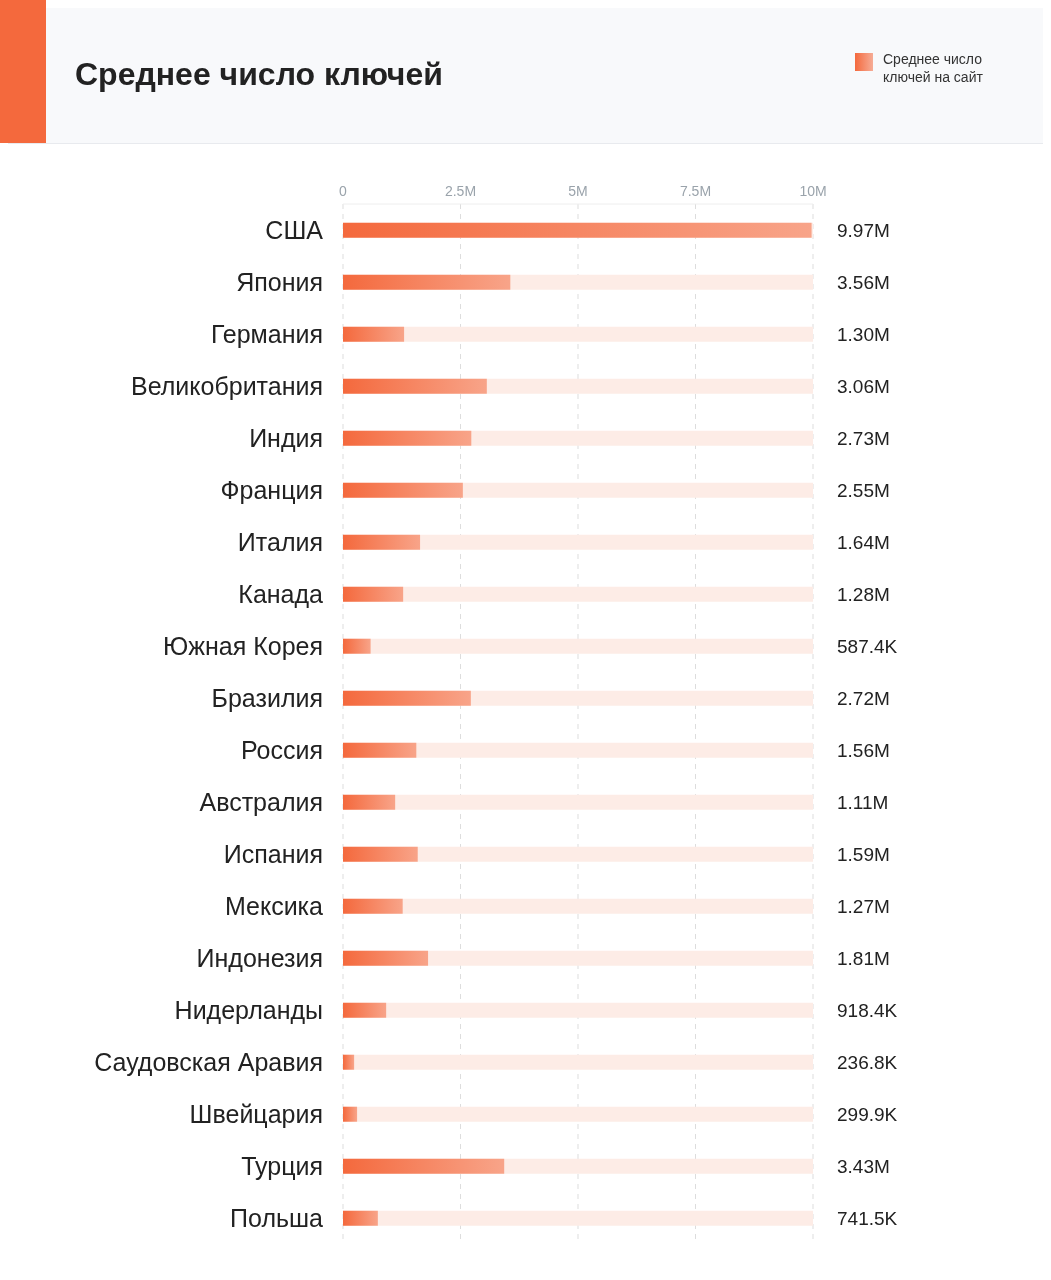 The height and width of the screenshot is (1280, 1051). Describe the element at coordinates (248, 1009) in the screenshot. I see `y-tick-label: Нидерланды` at that location.